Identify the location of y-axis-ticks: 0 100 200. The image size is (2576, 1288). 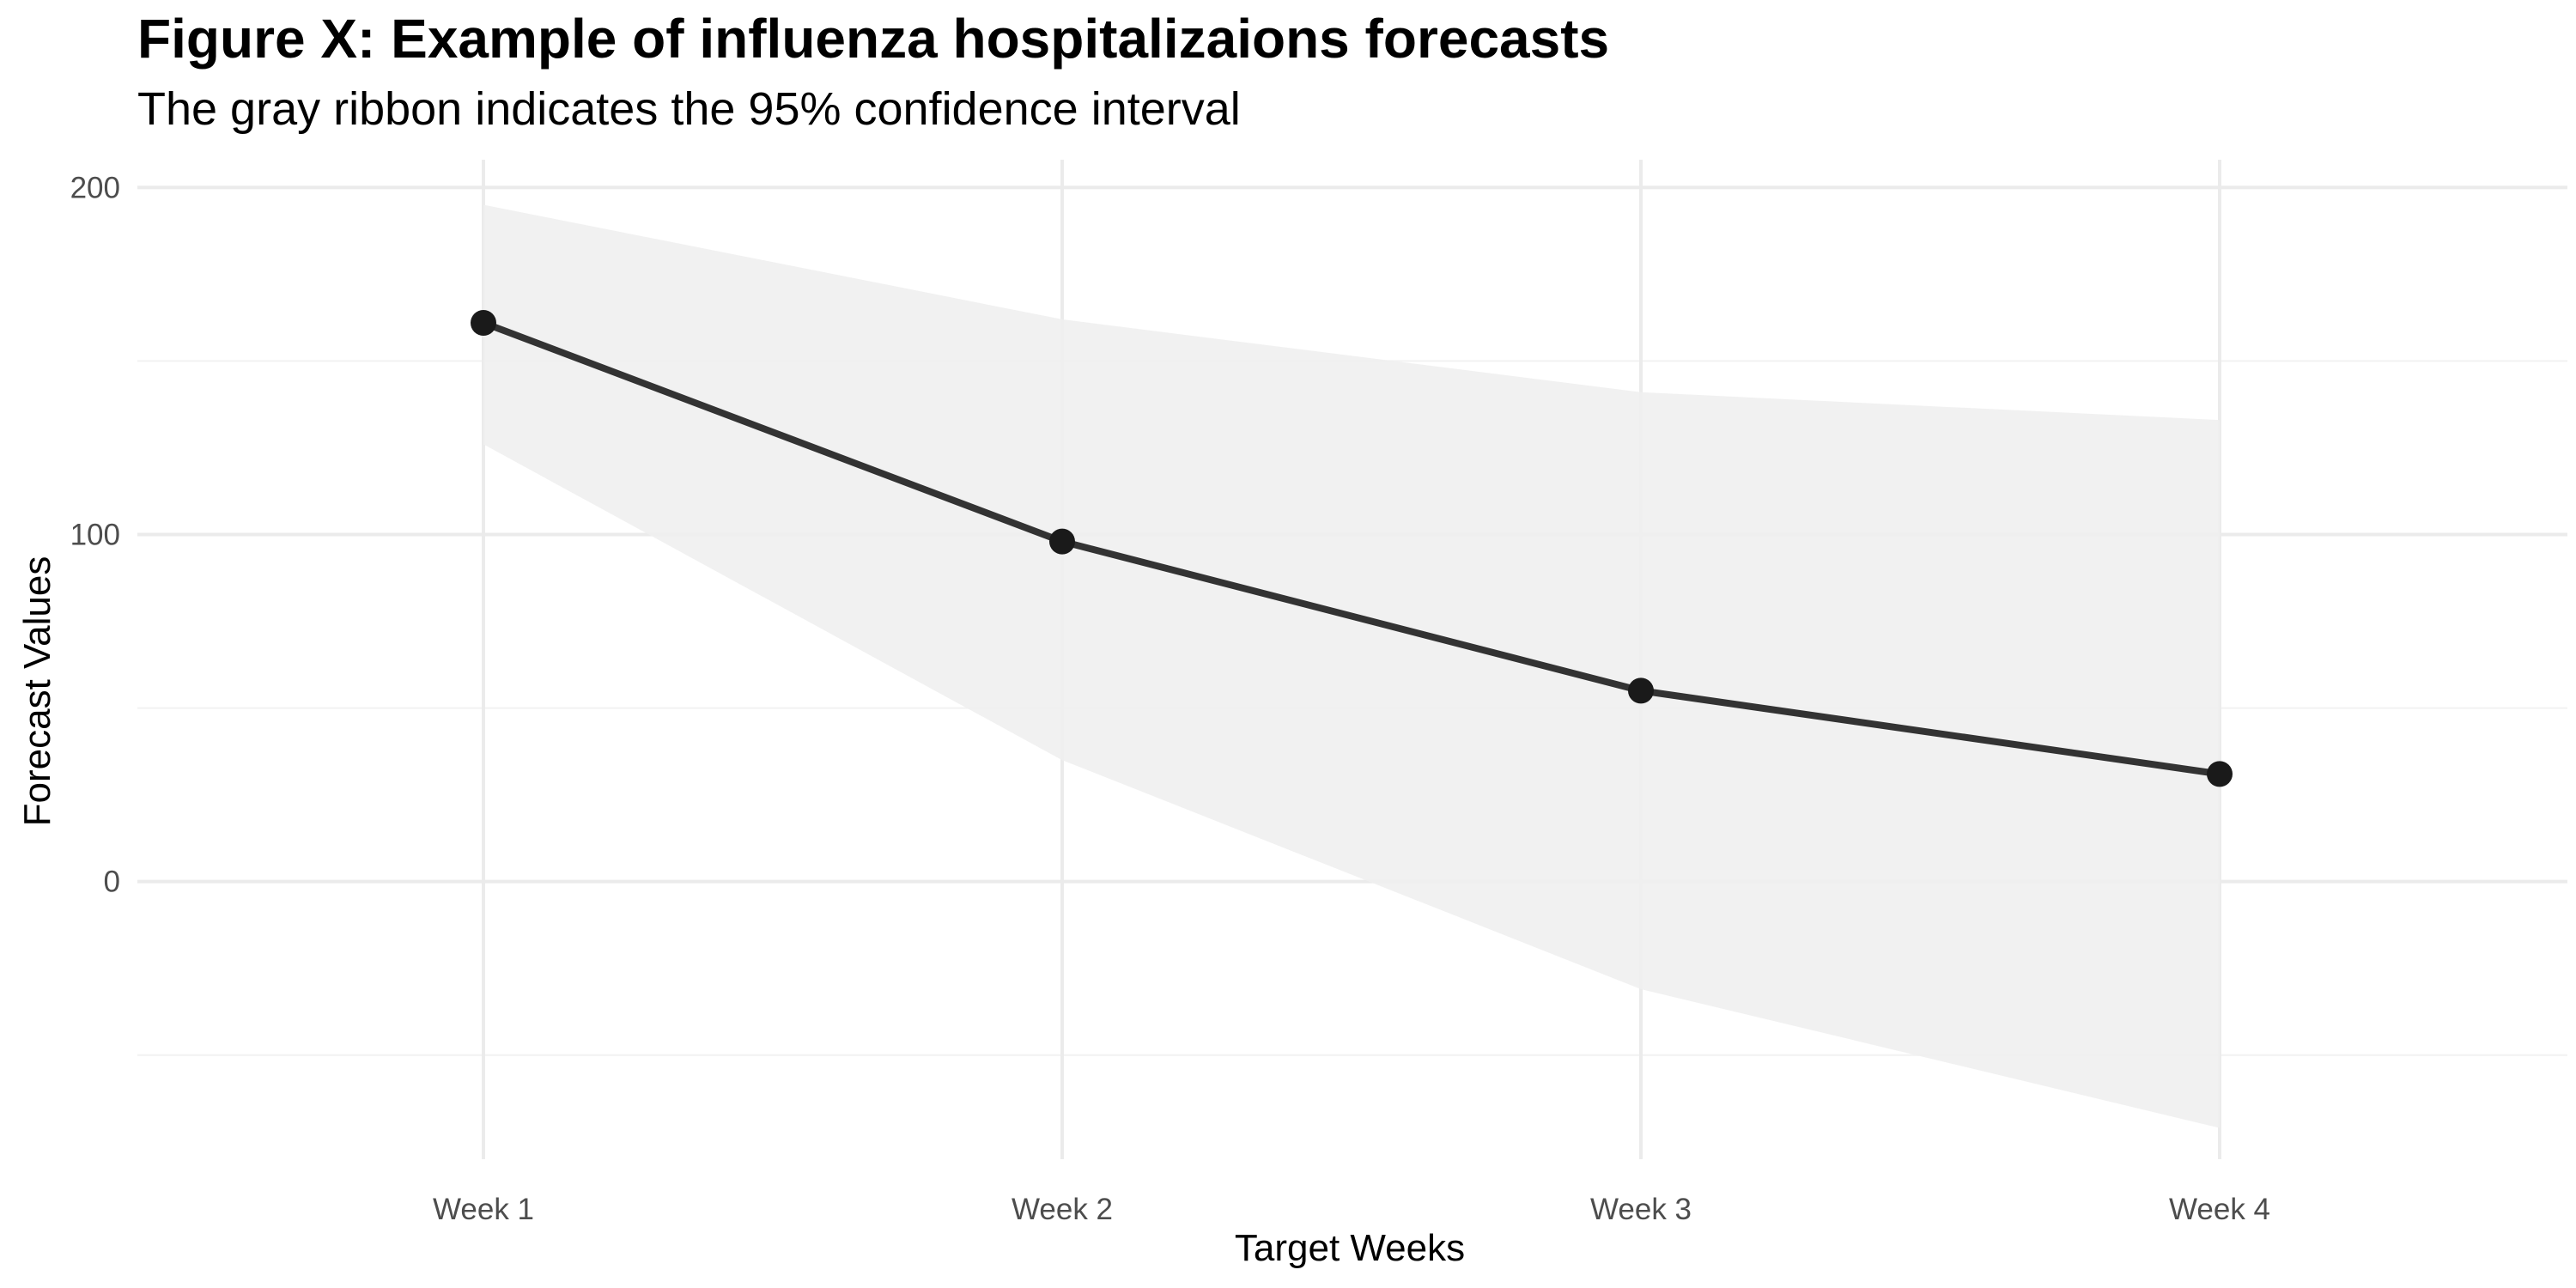
(95, 534).